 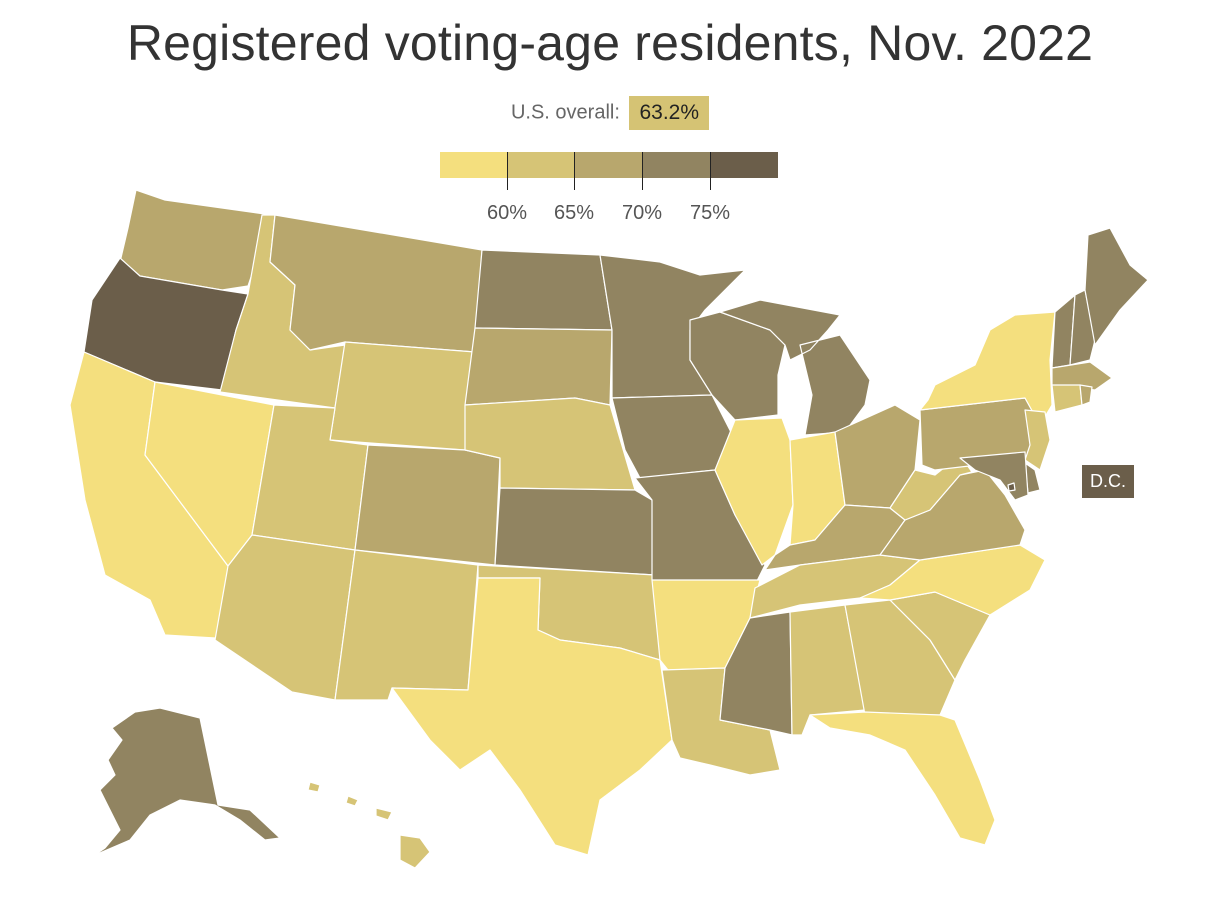 I want to click on legend-tick-label-65: 65%, so click(x=574, y=213).